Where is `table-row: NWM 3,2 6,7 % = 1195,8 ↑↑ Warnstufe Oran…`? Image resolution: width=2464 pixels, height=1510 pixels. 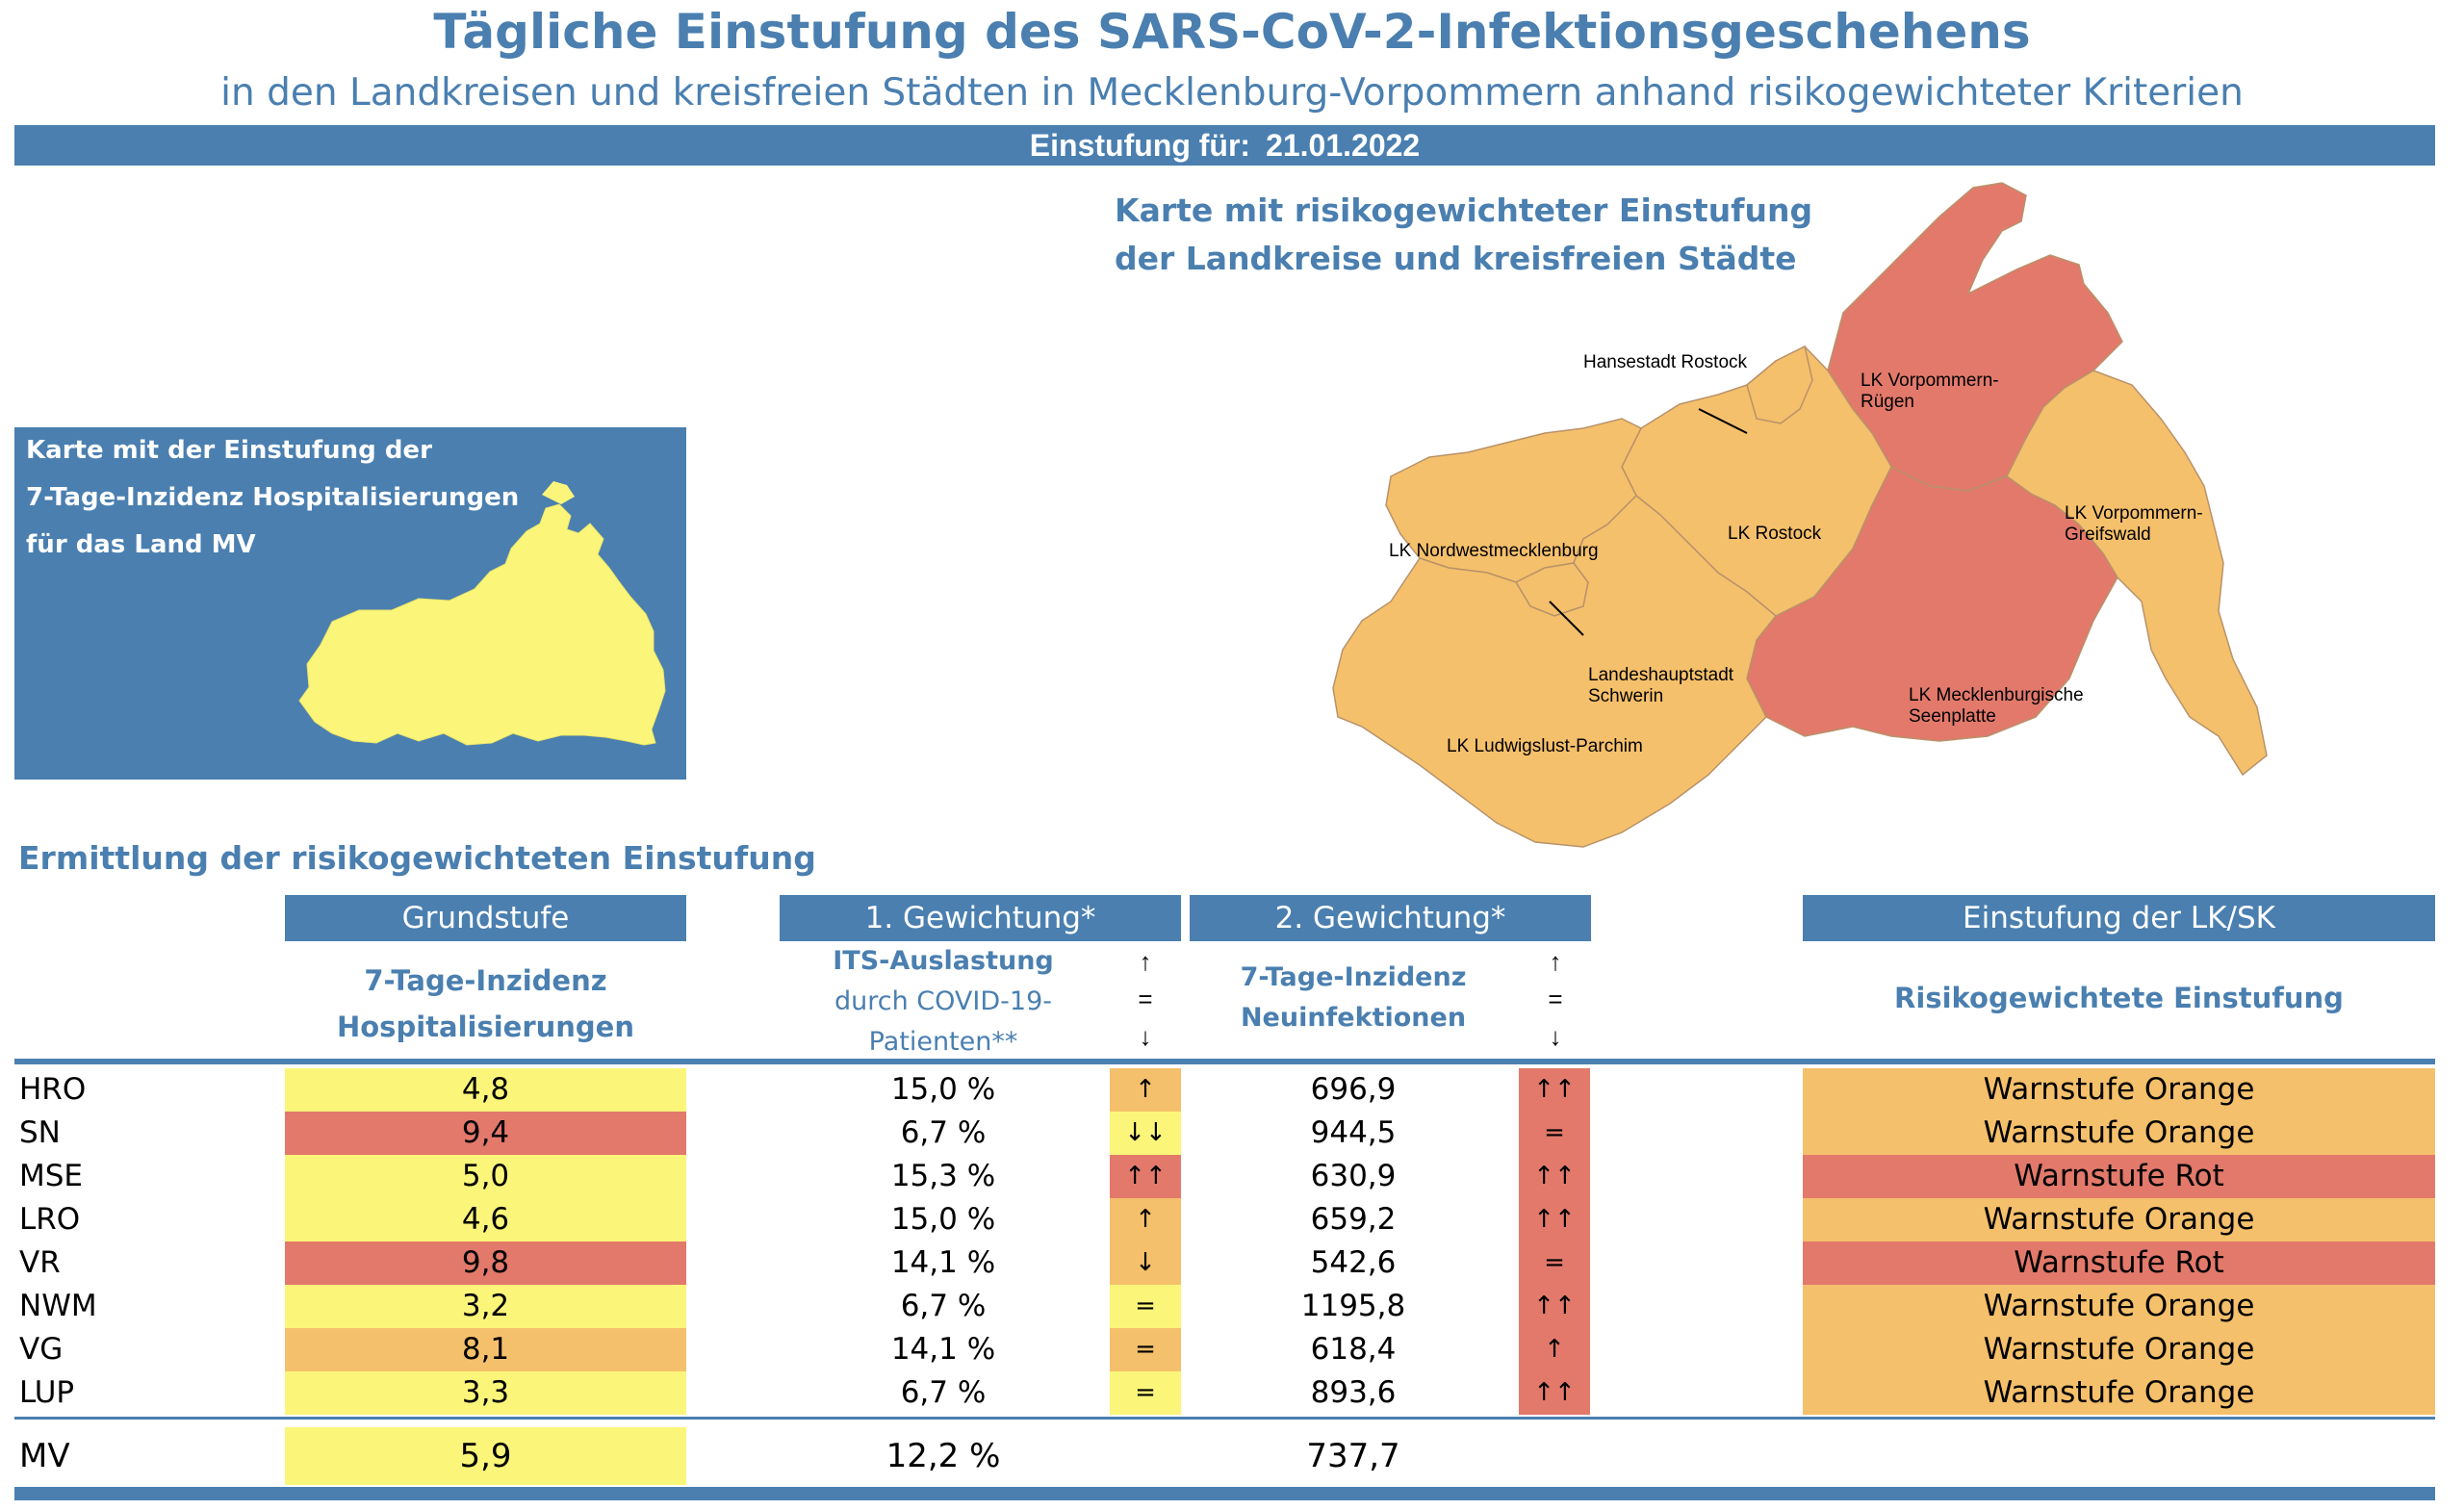 table-row: NWM 3,2 6,7 % = 1195,8 ↑↑ Warnstufe Oran… is located at coordinates (1232, 1306).